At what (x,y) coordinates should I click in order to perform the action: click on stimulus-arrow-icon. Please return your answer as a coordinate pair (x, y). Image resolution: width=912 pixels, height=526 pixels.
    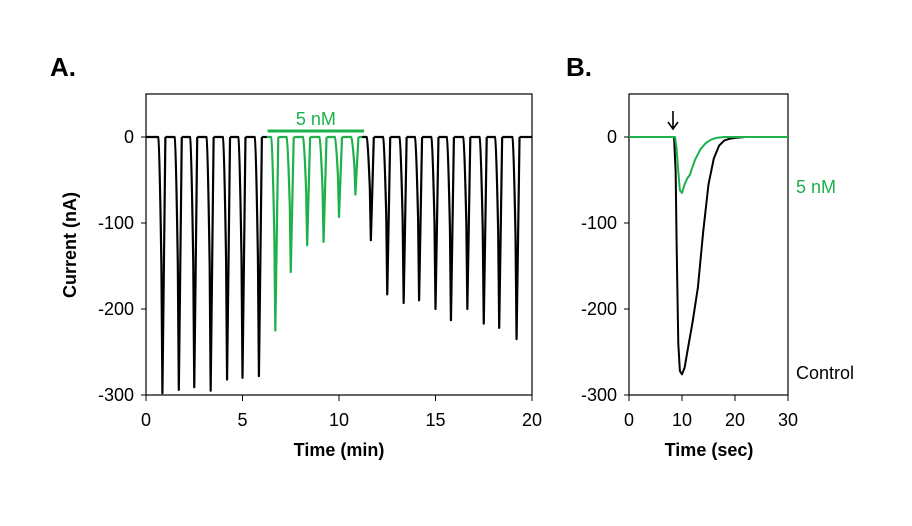
    Looking at the image, I should click on (673, 121).